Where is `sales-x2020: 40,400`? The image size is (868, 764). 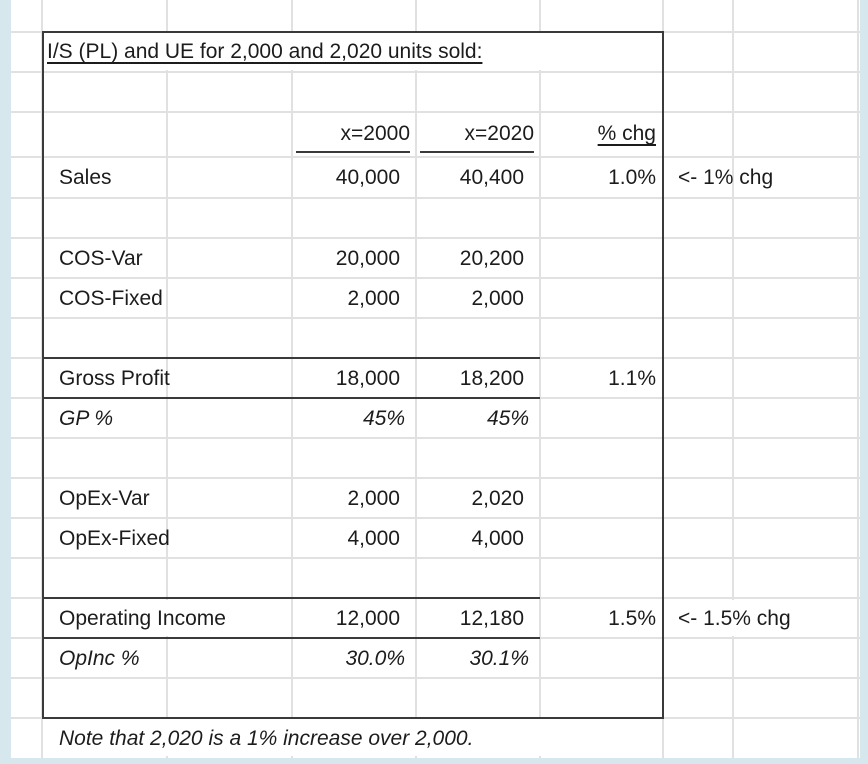 sales-x2020: 40,400 is located at coordinates (491, 177).